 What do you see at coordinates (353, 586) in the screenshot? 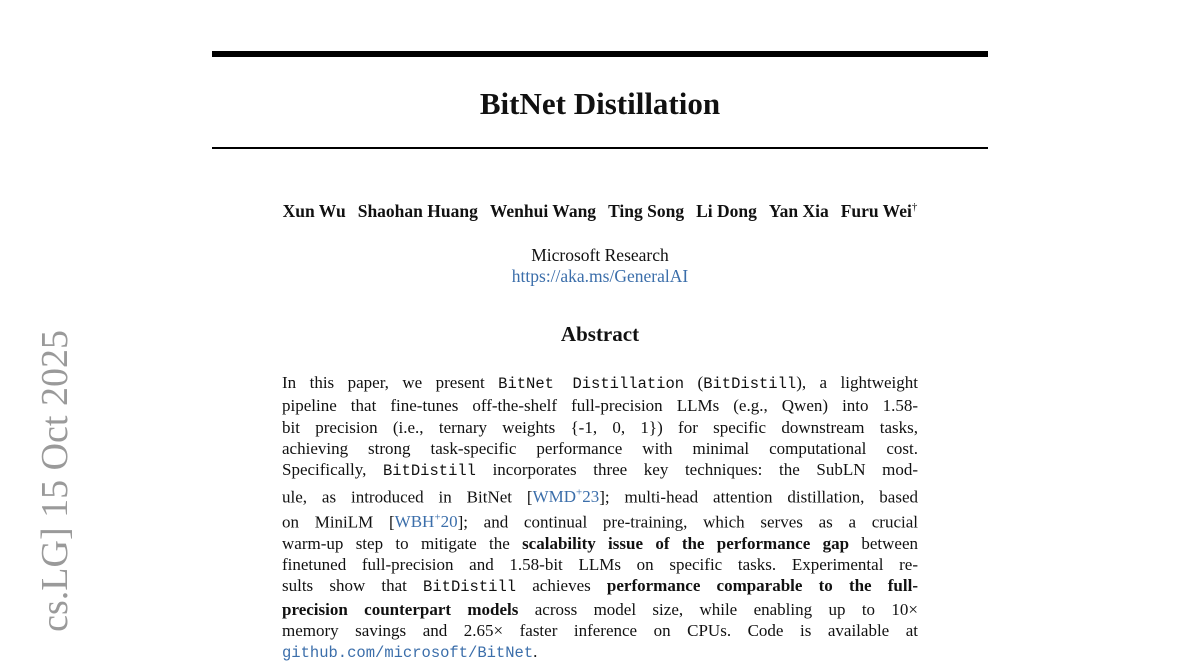
I see `text: sults show that` at bounding box center [353, 586].